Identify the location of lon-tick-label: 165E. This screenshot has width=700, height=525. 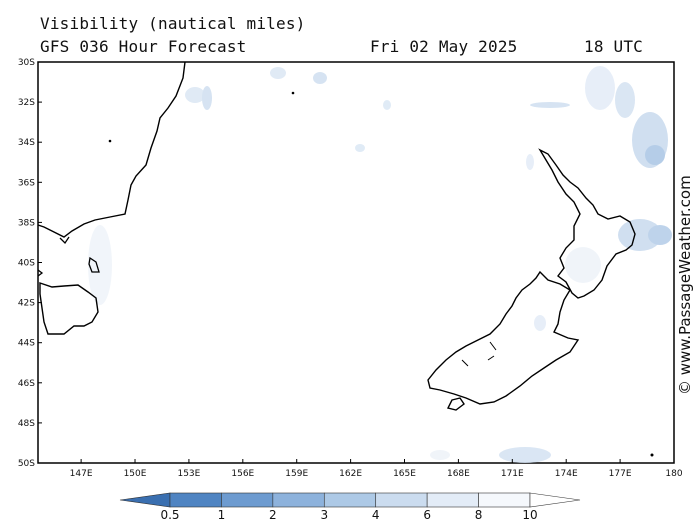
(404, 474).